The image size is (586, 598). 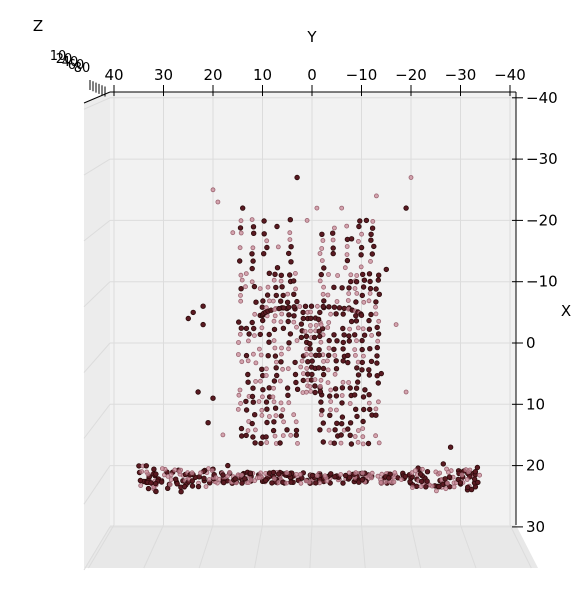 What do you see at coordinates (262, 75) in the screenshot?
I see `y-tick-label: 10` at bounding box center [262, 75].